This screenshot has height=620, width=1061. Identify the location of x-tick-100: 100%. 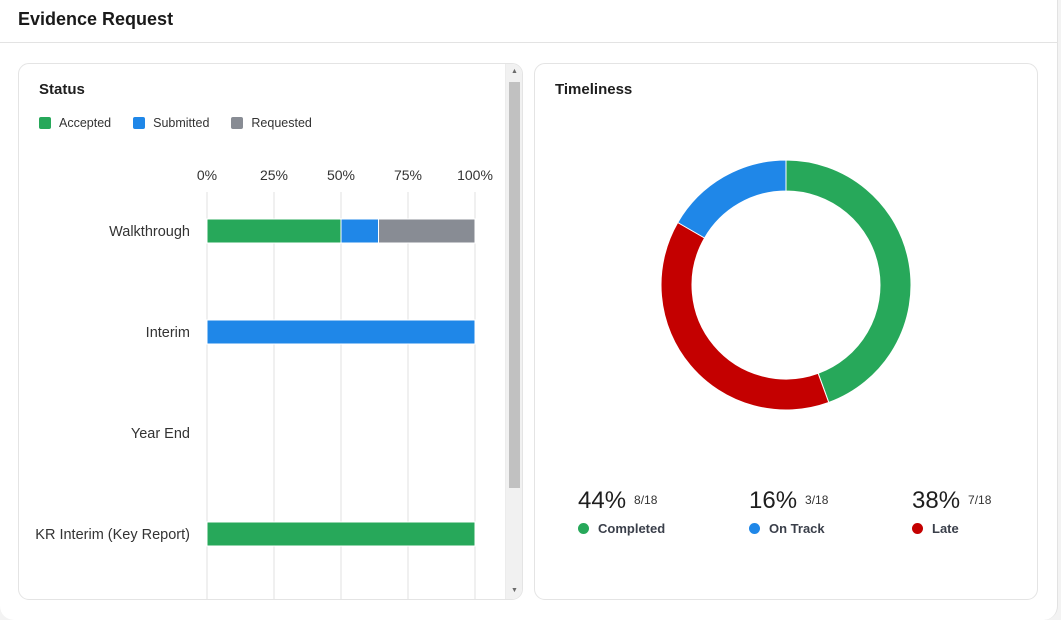
(475, 175).